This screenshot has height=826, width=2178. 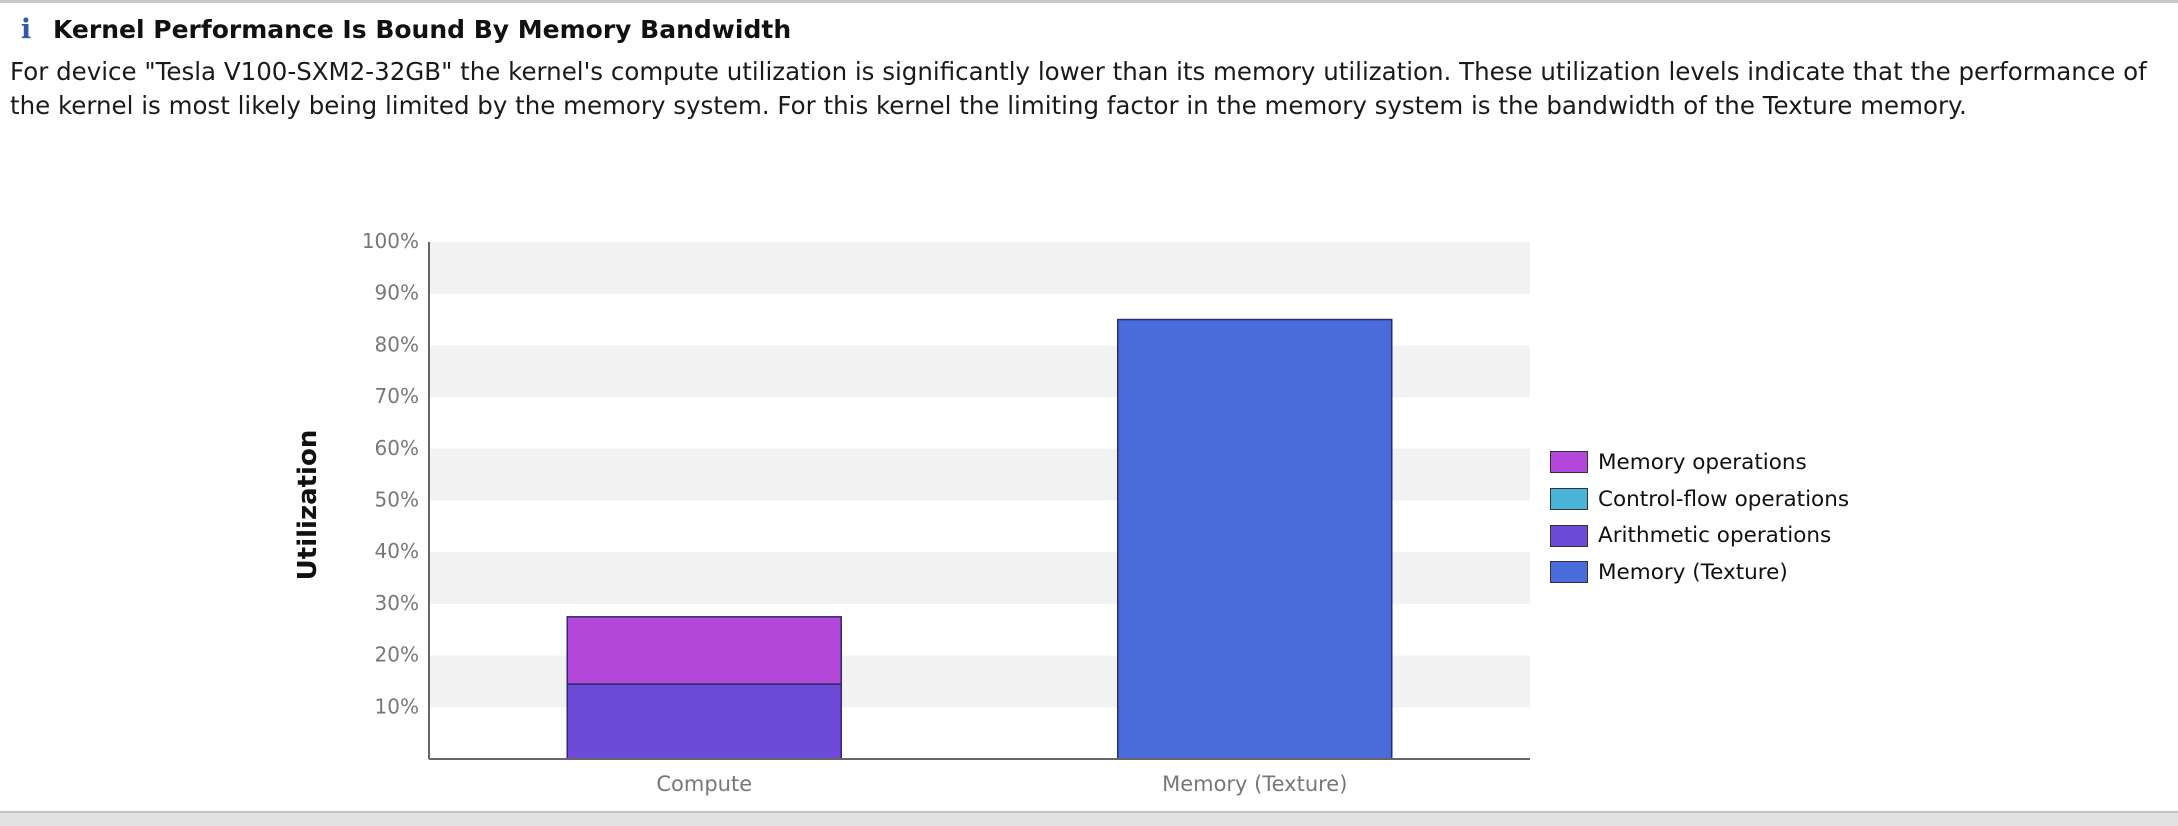 What do you see at coordinates (704, 721) in the screenshot?
I see `bar-arithmetic-operations-compute` at bounding box center [704, 721].